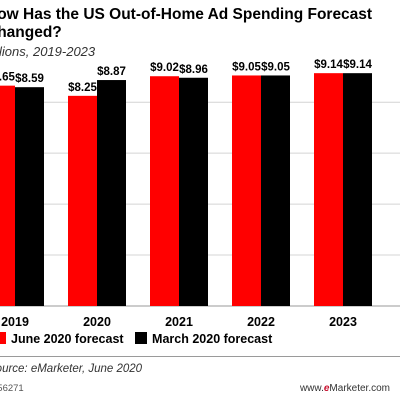 Image resolution: width=400 pixels, height=400 pixels. I want to click on bar-2022-june, so click(246, 190).